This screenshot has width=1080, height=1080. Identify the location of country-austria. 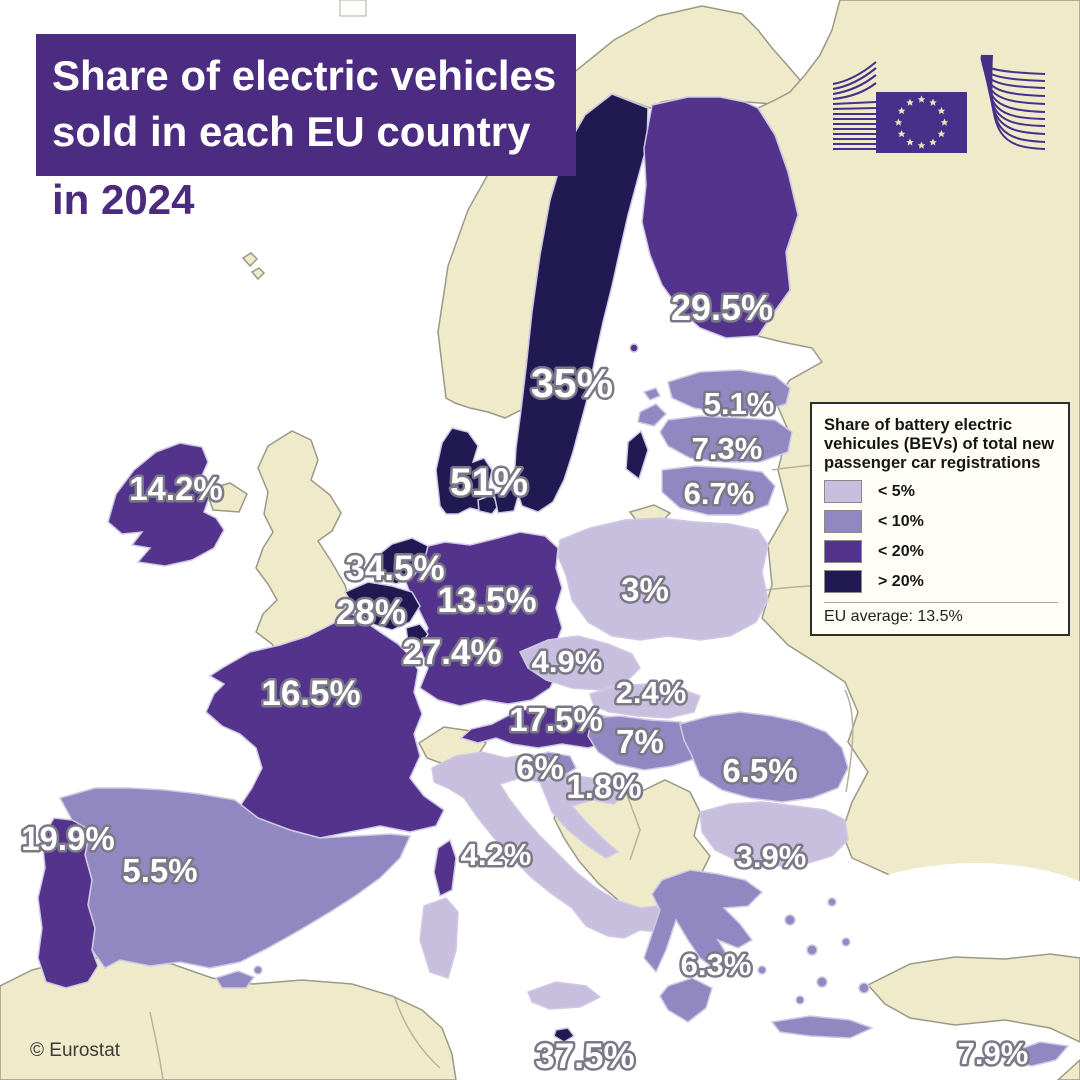
(540, 727).